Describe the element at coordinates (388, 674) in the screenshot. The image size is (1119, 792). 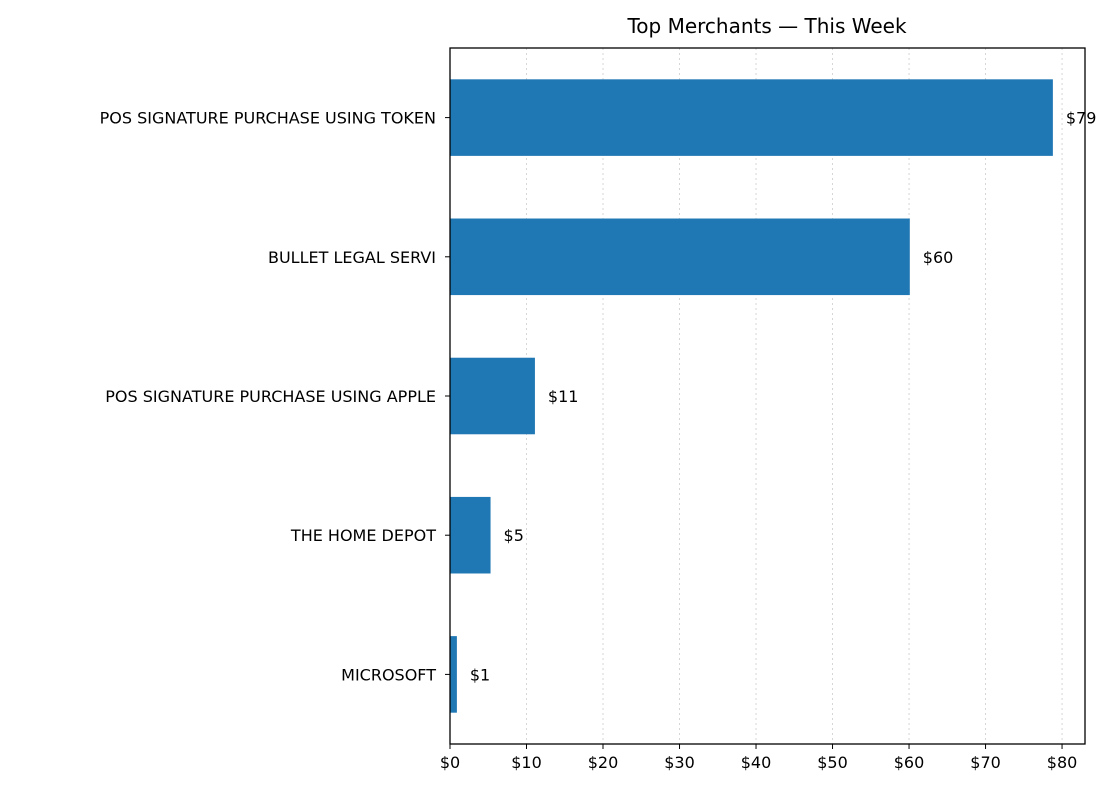
I see `y-tick-label: MICROSOFT` at that location.